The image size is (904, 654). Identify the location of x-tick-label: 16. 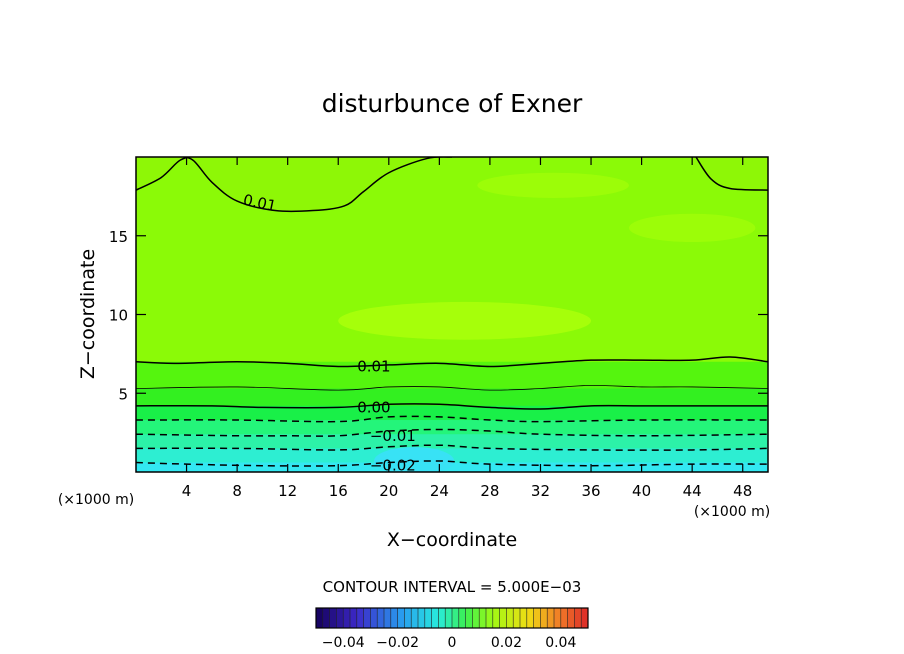
(338, 491).